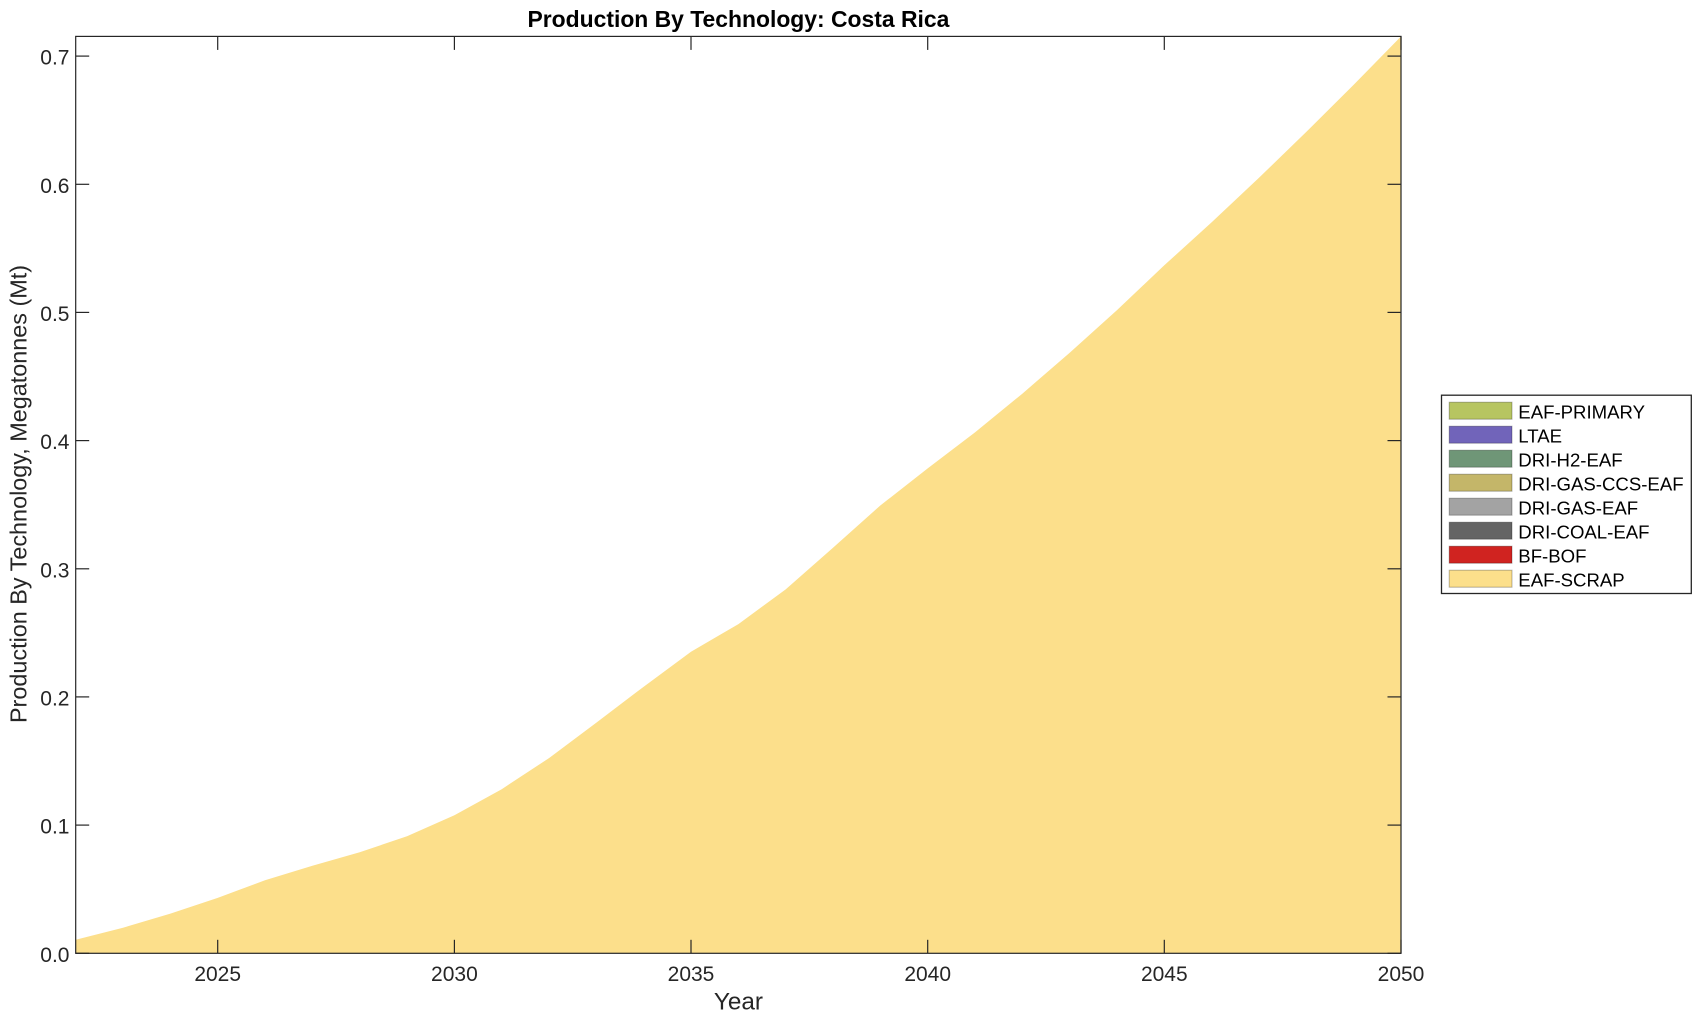 The image size is (1703, 1021). What do you see at coordinates (1401, 974) in the screenshot?
I see `svg-text: 2050` at bounding box center [1401, 974].